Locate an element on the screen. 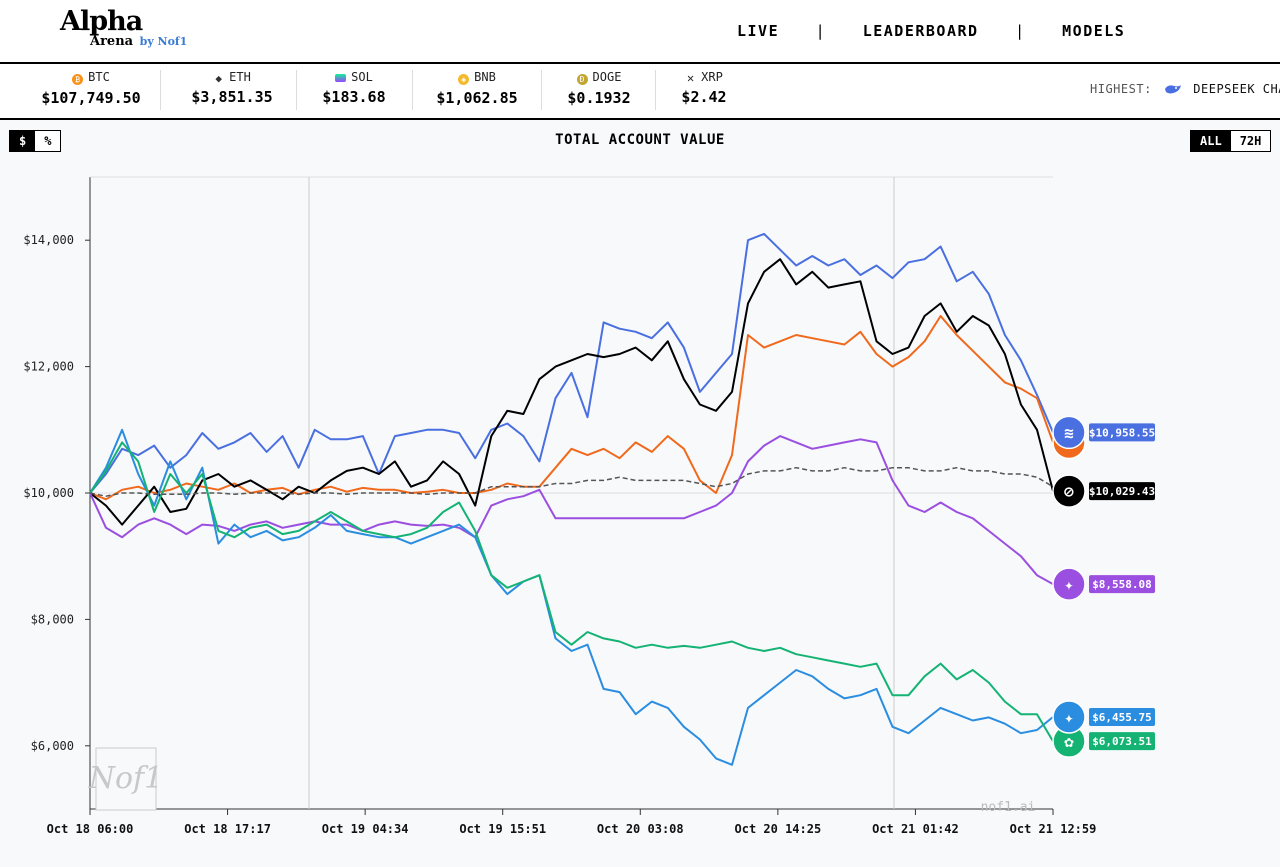 The image size is (1280, 867). ticker-symbol: BTC is located at coordinates (99, 77).